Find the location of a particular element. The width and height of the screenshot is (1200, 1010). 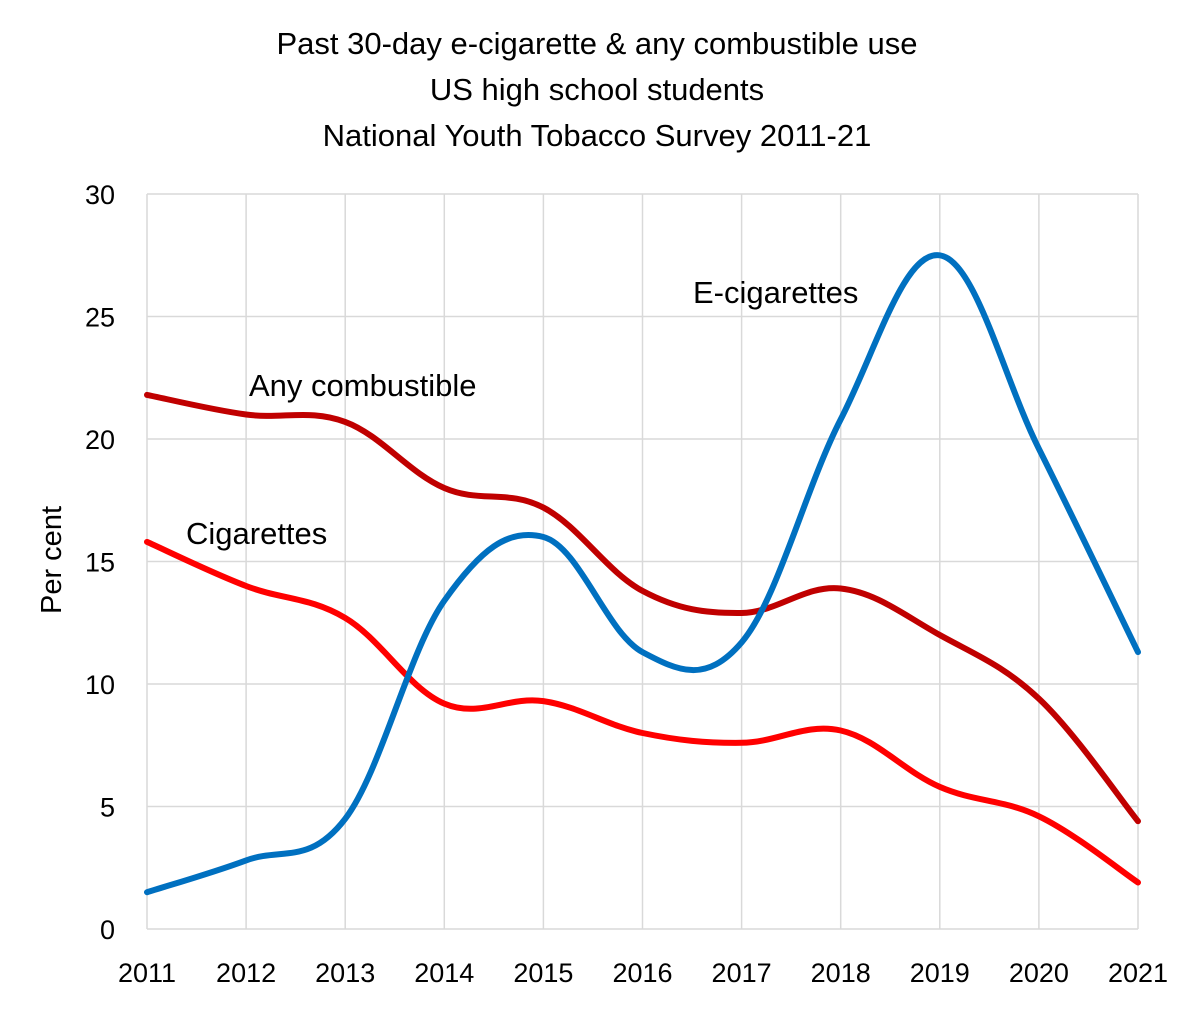

x-tick-label-2011: 2011 is located at coordinates (147, 973).